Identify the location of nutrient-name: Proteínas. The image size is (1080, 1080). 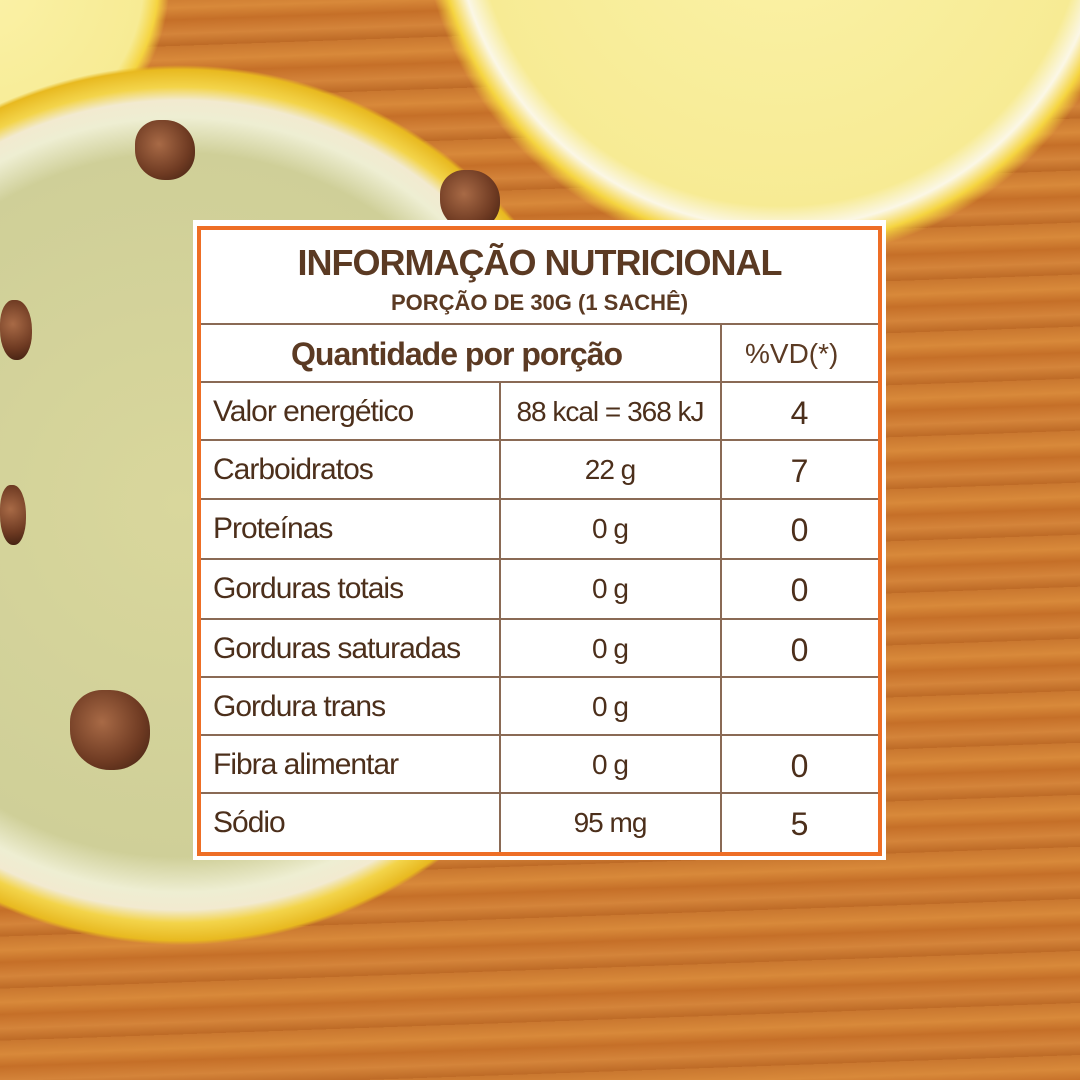
(273, 528).